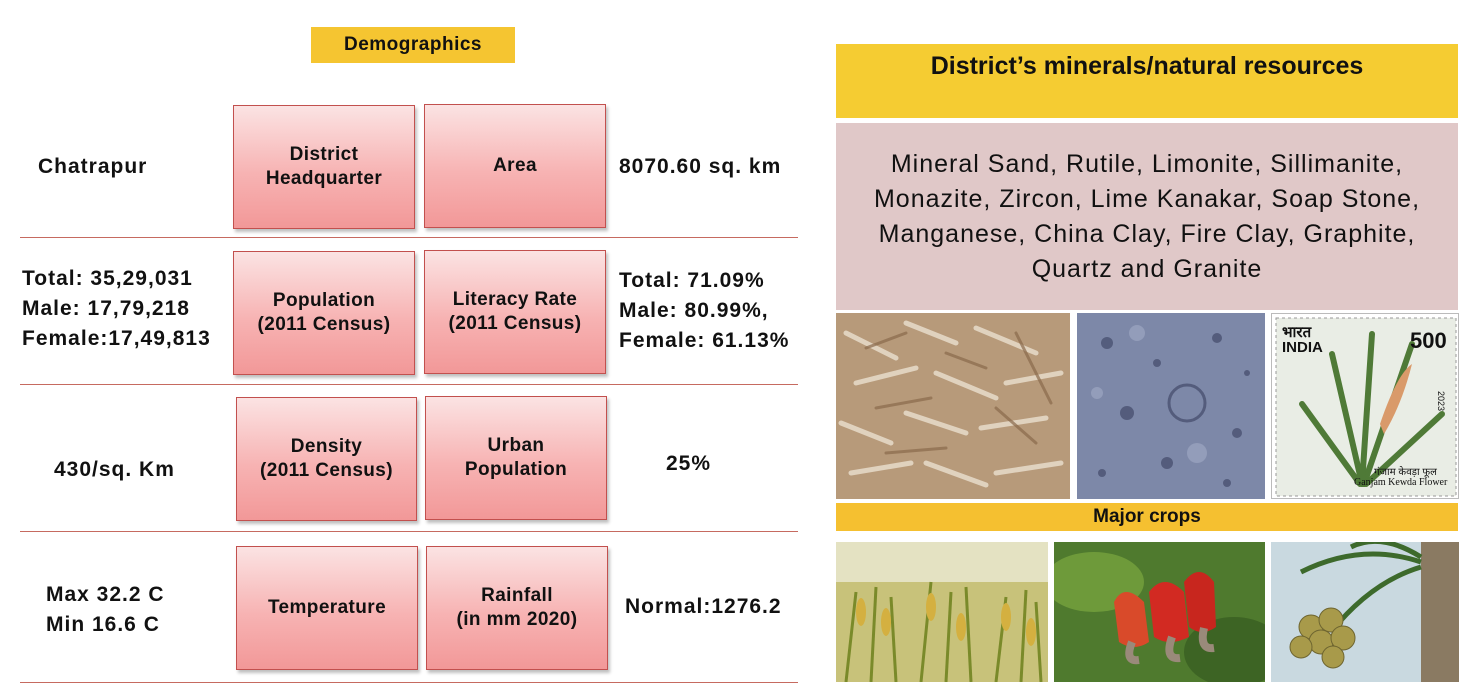  I want to click on temperature-box: Temperature, so click(327, 608).